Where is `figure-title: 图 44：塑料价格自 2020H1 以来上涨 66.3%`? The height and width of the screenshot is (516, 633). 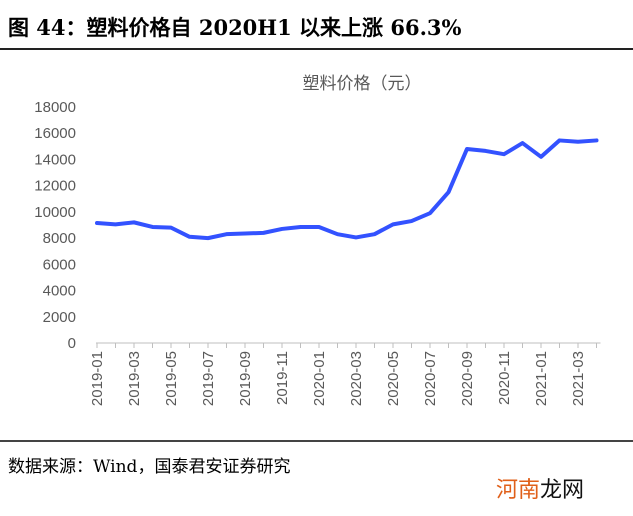 figure-title: 图 44：塑料价格自 2020H1 以来上涨 66.3% is located at coordinates (235, 27).